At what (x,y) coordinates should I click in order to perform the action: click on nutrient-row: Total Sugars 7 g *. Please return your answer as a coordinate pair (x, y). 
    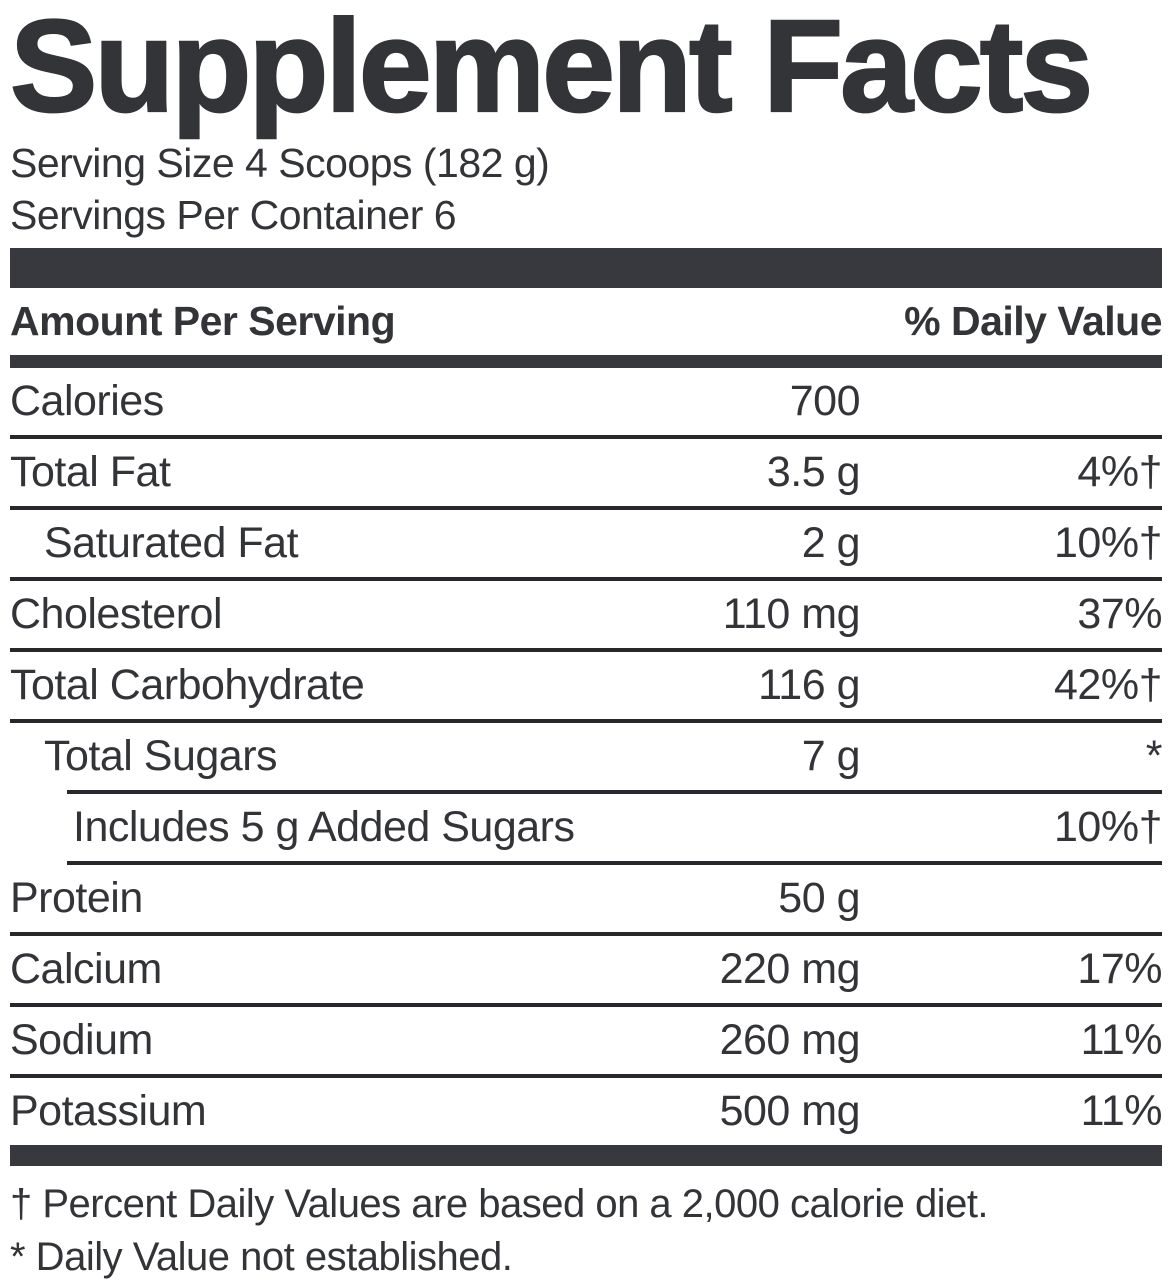
    Looking at the image, I should click on (586, 756).